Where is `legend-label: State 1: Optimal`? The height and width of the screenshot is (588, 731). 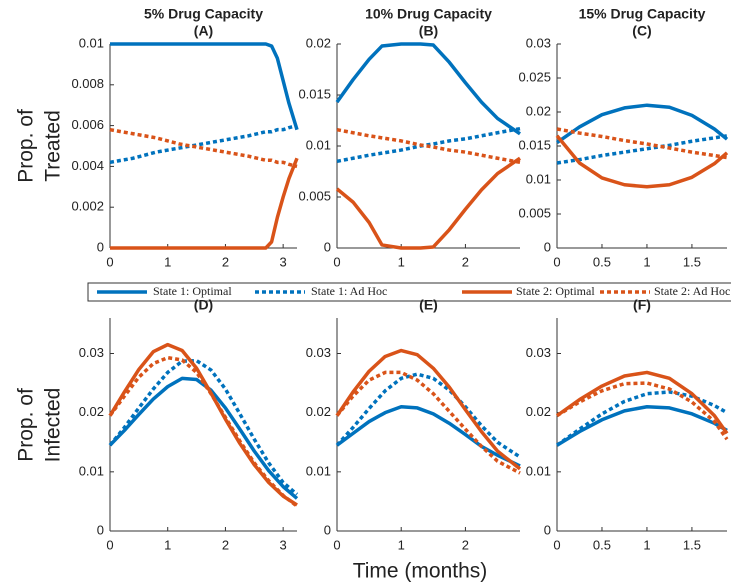 legend-label: State 1: Optimal is located at coordinates (192, 291).